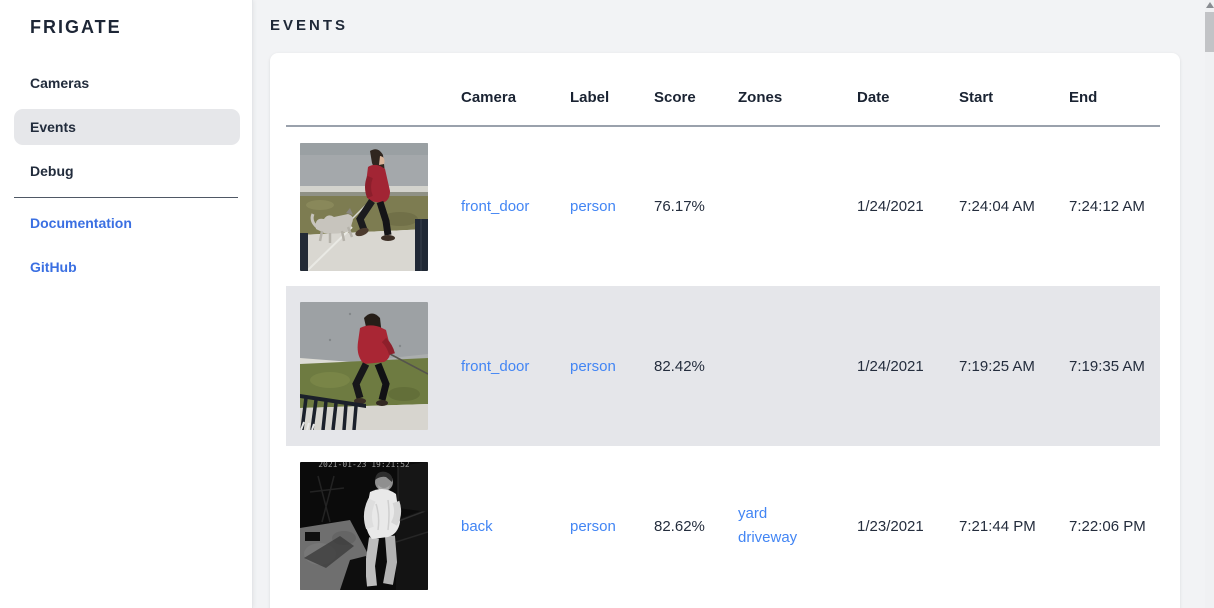 This screenshot has width=1214, height=608. I want to click on start-time-value: 7:21:44 PM, so click(997, 526).